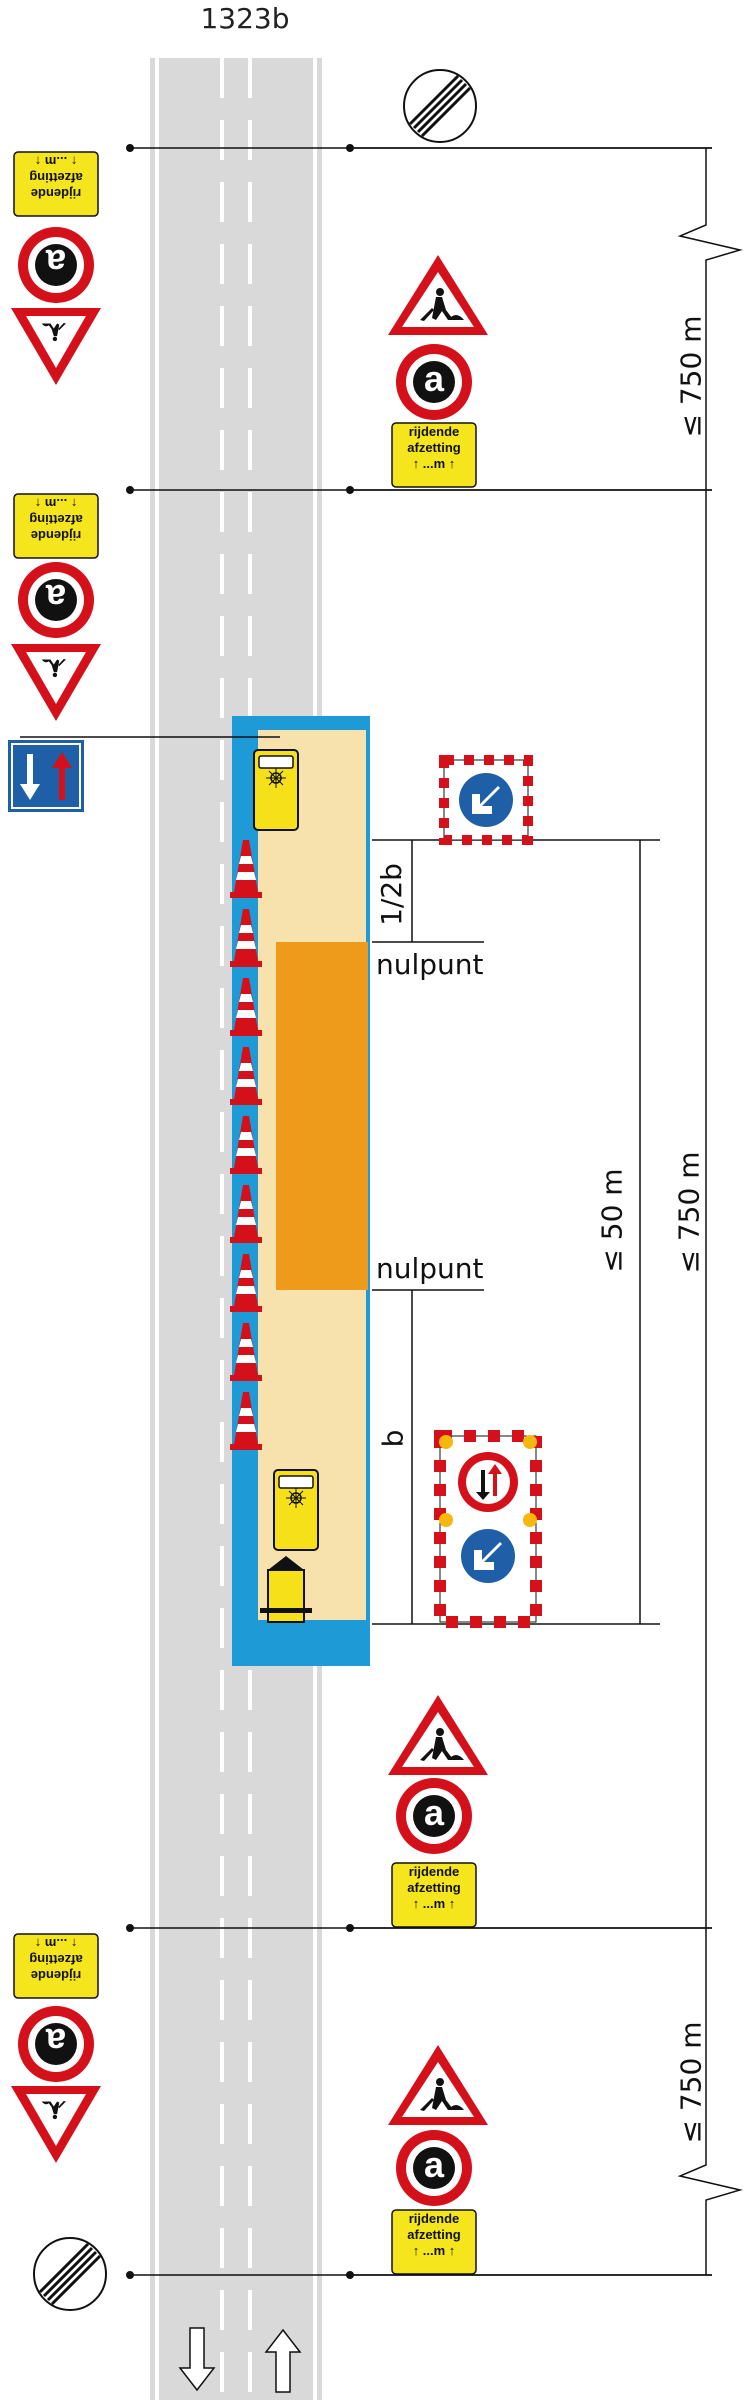  I want to click on b-label: b, so click(393, 1438).